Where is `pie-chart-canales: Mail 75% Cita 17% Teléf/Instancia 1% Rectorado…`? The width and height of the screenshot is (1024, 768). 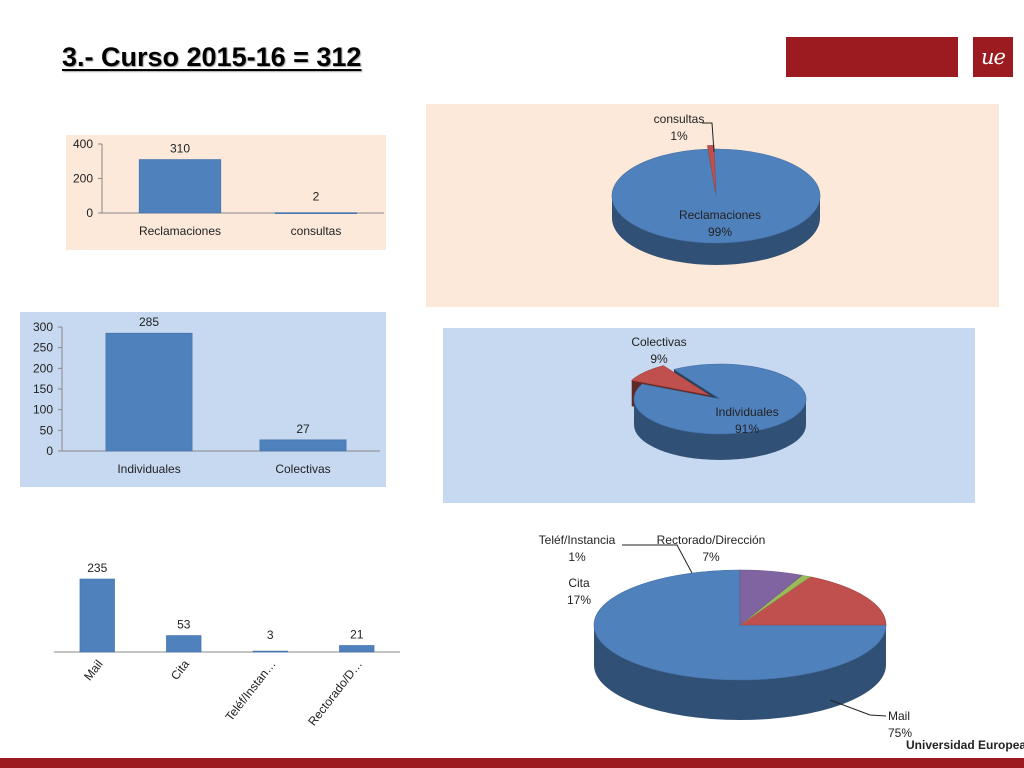 pie-chart-canales: Mail 75% Cita 17% Teléf/Instancia 1% Rectorado… is located at coordinates (721, 637).